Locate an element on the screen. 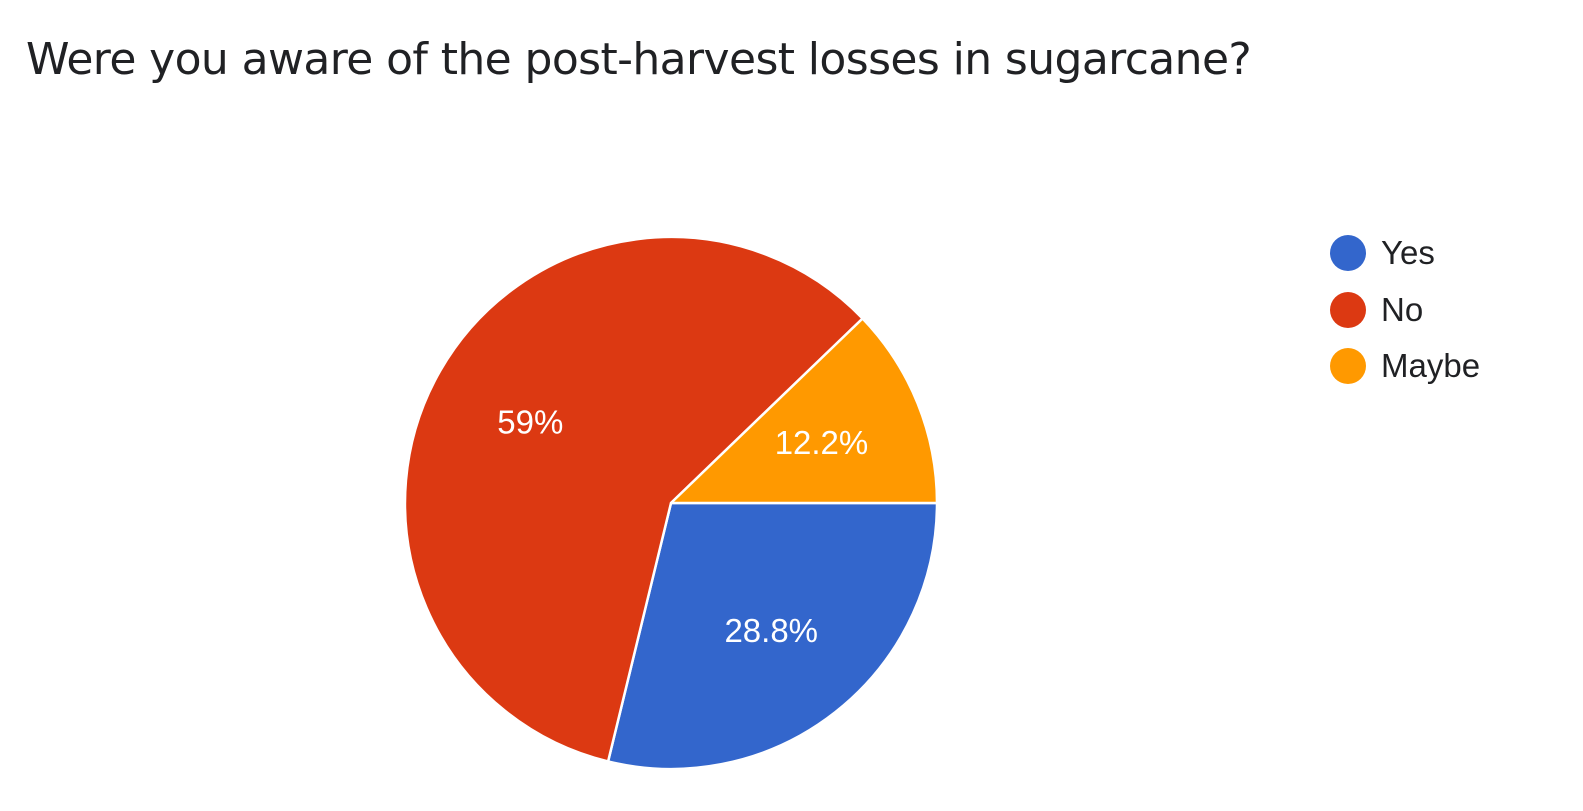  pie-labels: 28.8% 59% 12.2% is located at coordinates (682, 526).